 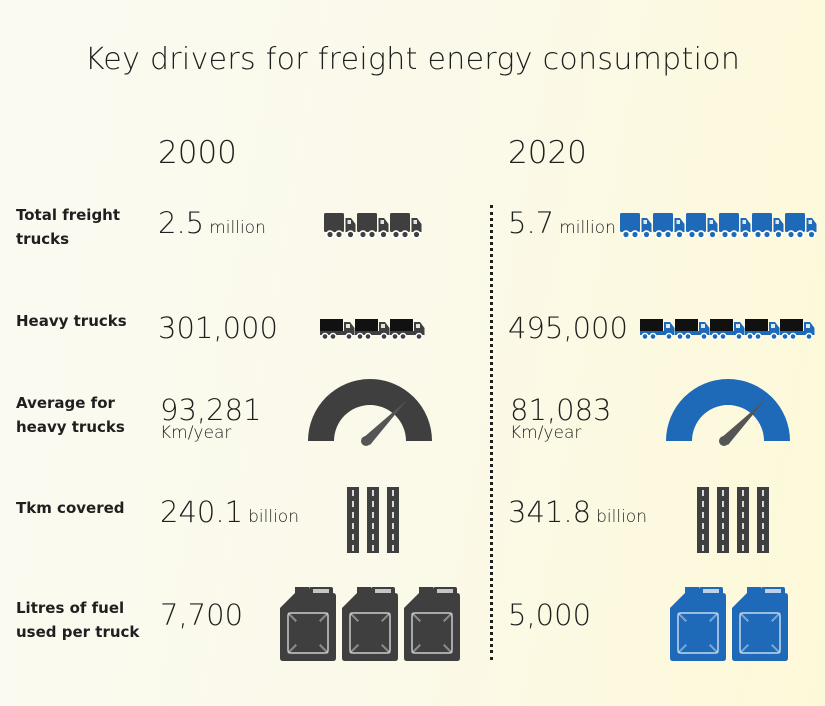 What do you see at coordinates (78, 620) in the screenshot?
I see `row-label-litres-fuel: Litres of fuel used per truck` at bounding box center [78, 620].